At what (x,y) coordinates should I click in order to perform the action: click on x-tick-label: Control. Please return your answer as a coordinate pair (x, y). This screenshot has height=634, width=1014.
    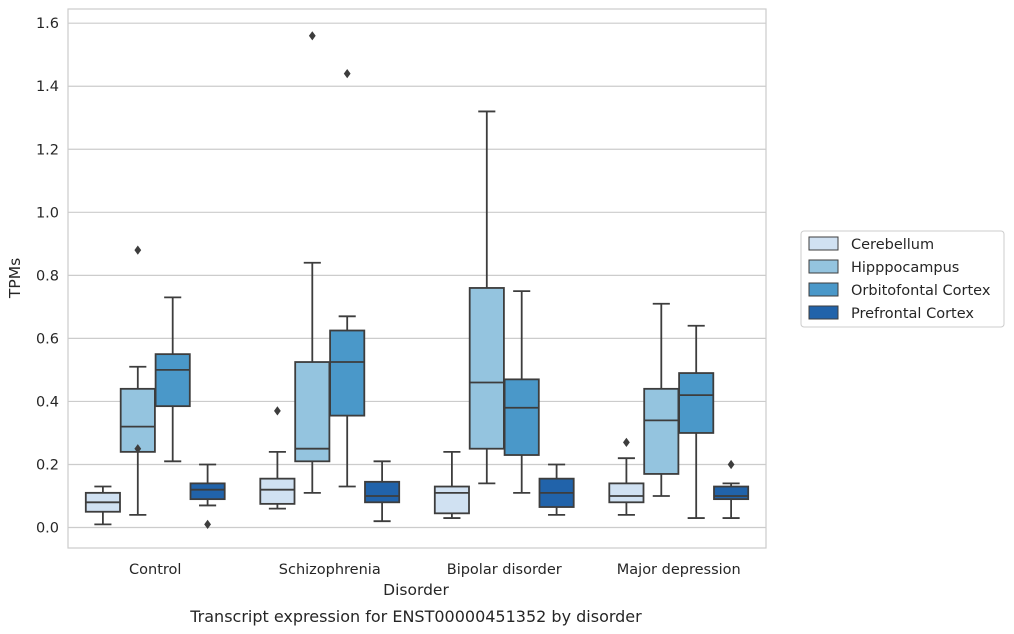
    Looking at the image, I should click on (155, 570).